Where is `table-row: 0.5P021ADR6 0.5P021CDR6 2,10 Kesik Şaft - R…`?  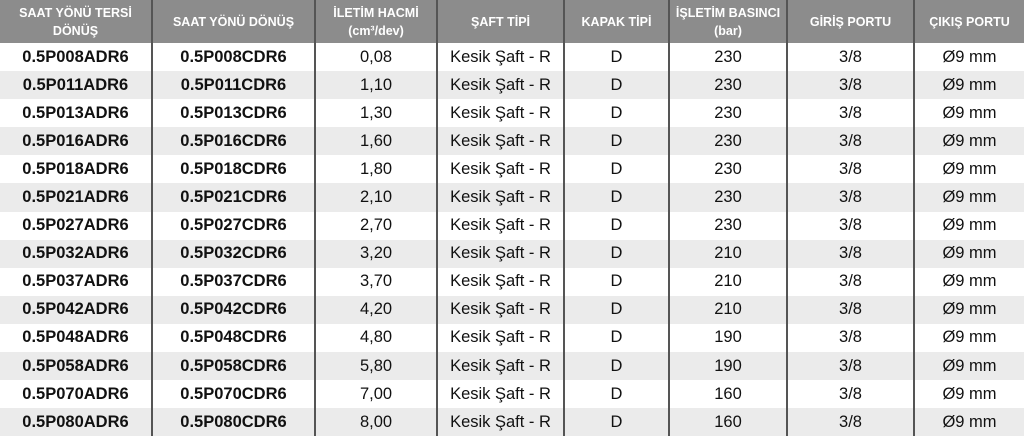
table-row: 0.5P021ADR6 0.5P021CDR6 2,10 Kesik Şaft - R… is located at coordinates (512, 197).